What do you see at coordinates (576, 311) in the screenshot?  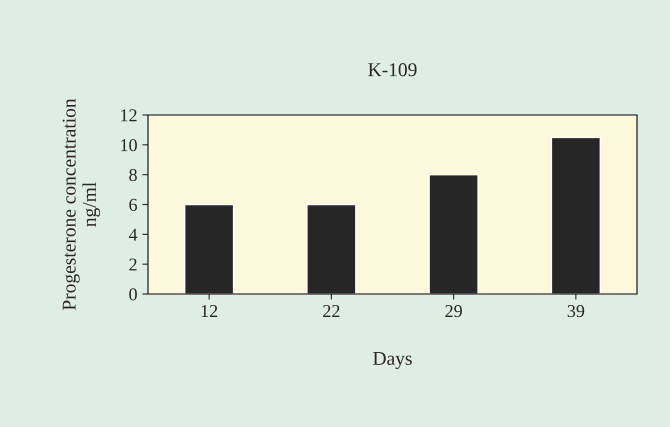 I see `x-tick-label: 39` at bounding box center [576, 311].